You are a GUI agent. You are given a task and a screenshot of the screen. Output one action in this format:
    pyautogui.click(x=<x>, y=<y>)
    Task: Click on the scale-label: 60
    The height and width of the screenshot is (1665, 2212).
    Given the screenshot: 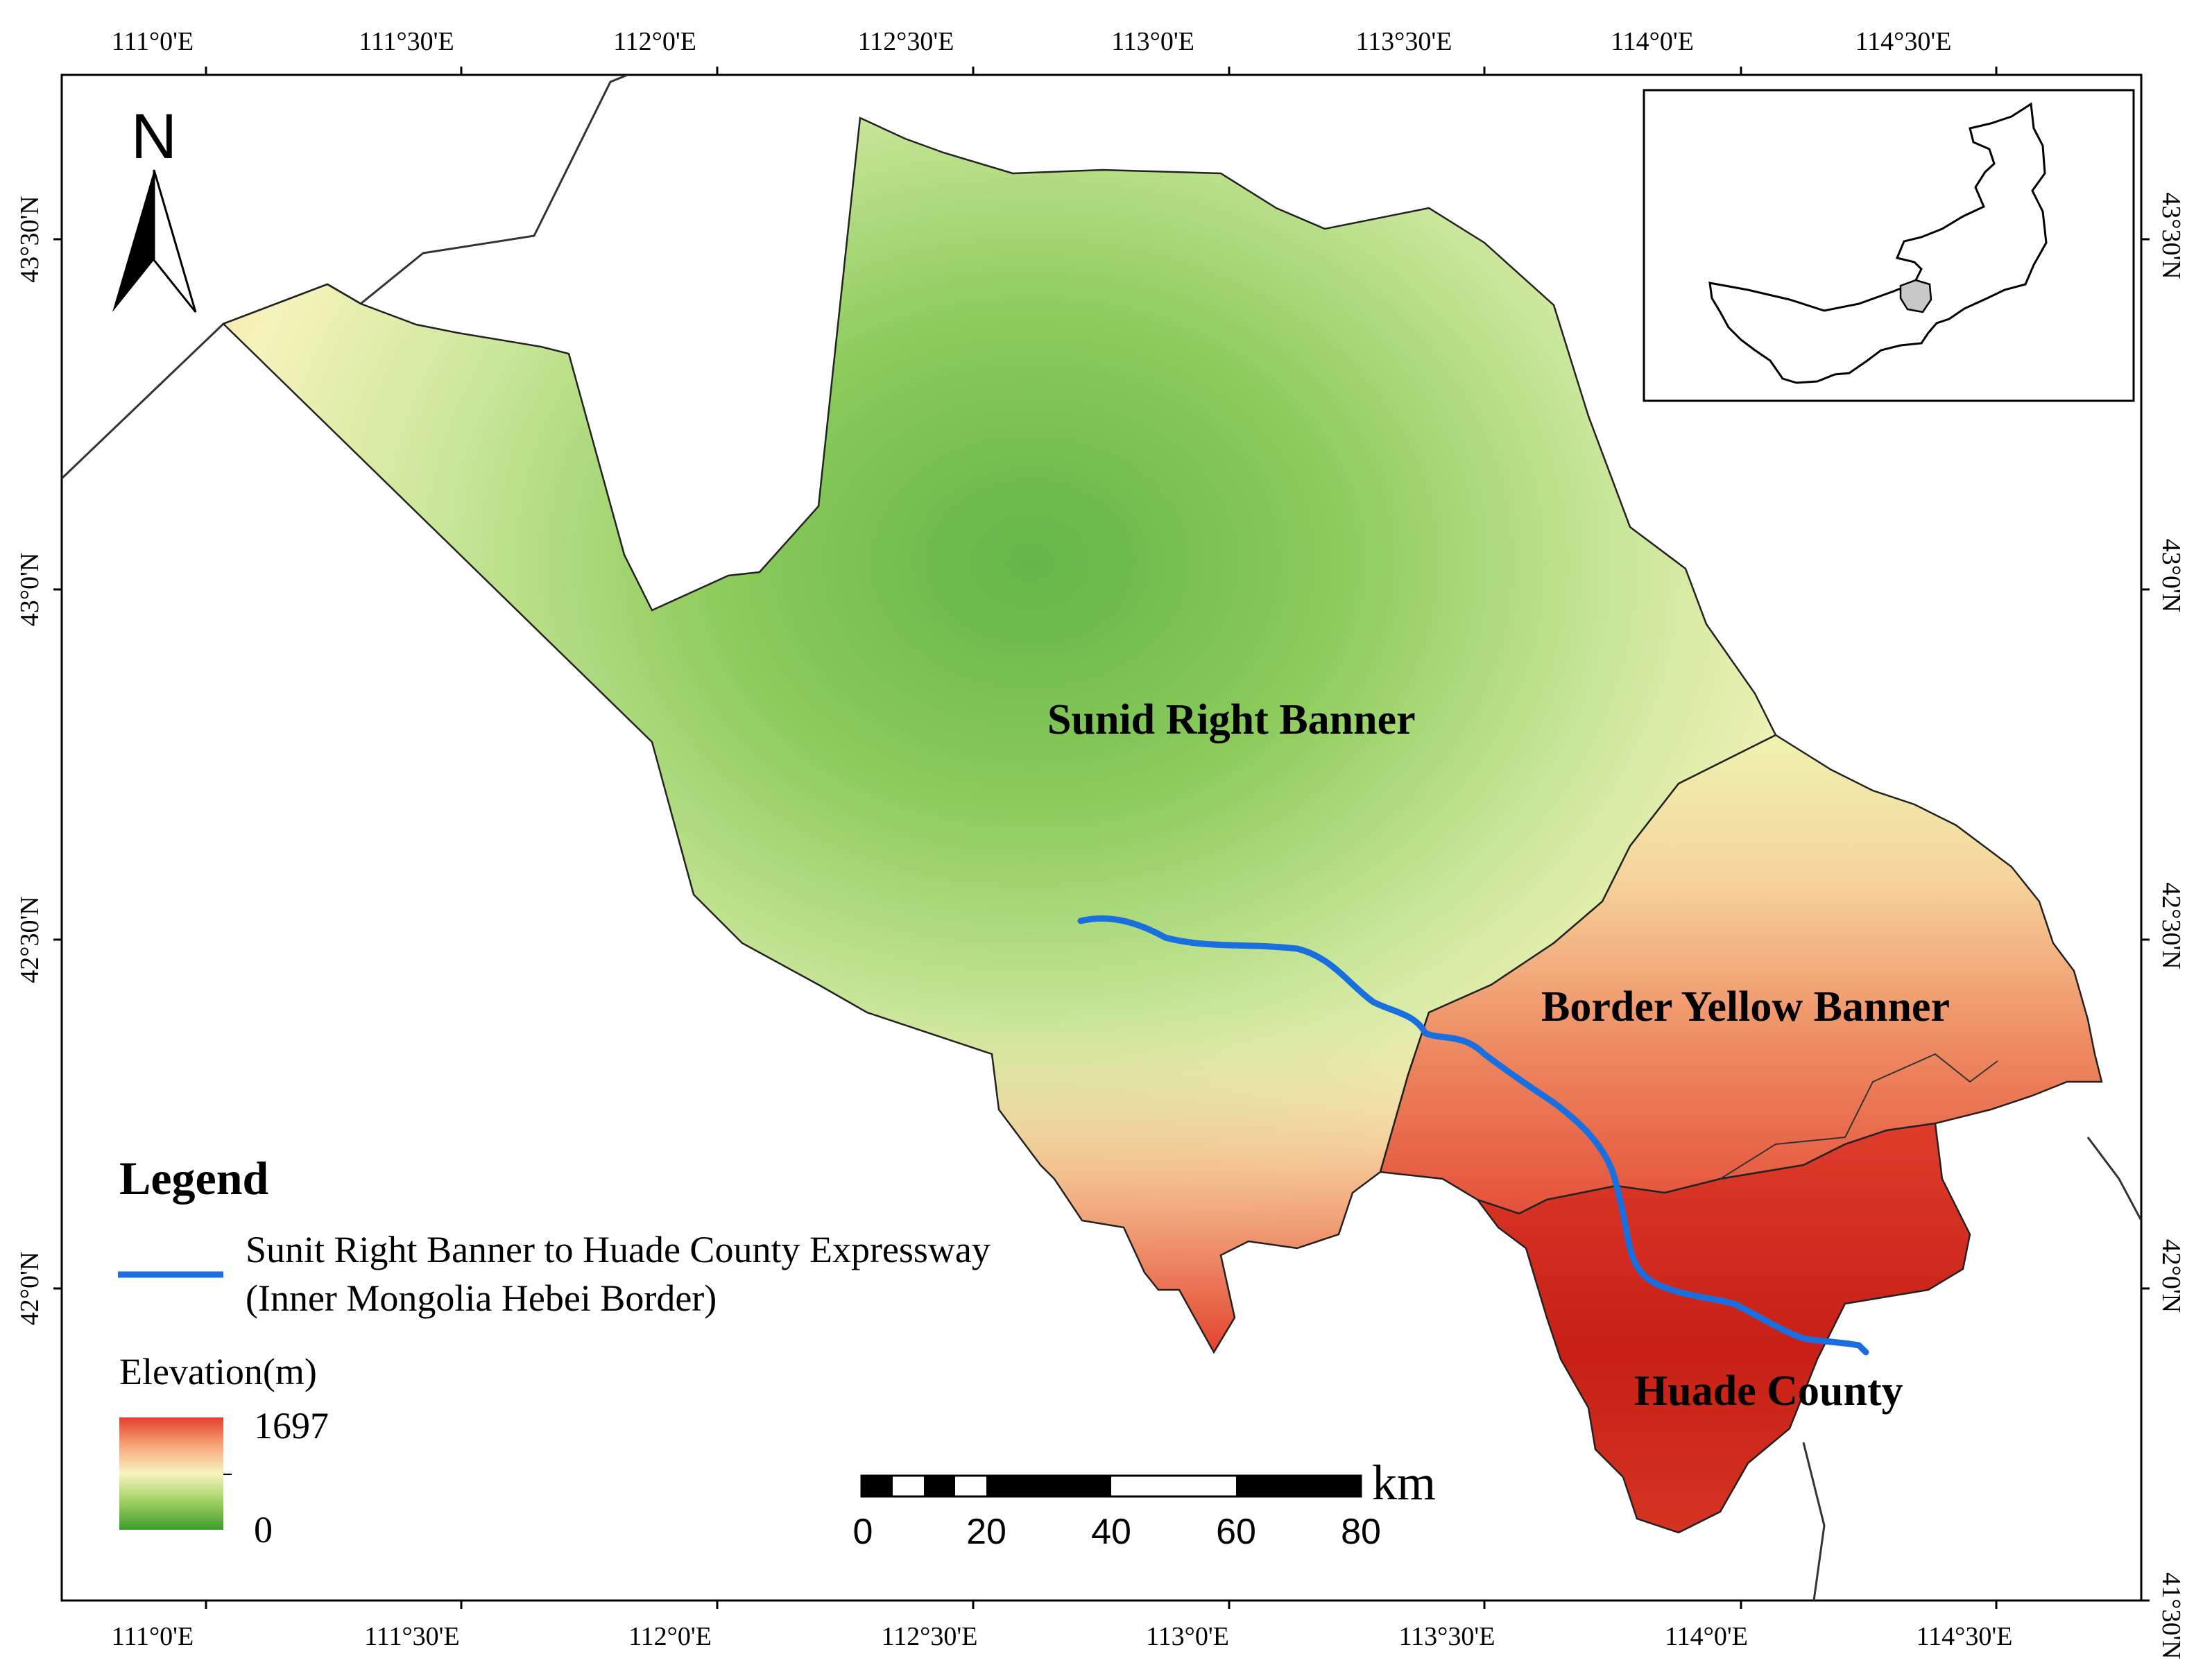 What is the action you would take?
    pyautogui.click(x=1236, y=1532)
    